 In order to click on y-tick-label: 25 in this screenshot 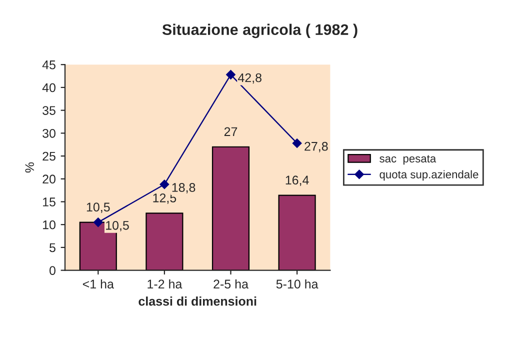, I will do `click(49, 156)`.